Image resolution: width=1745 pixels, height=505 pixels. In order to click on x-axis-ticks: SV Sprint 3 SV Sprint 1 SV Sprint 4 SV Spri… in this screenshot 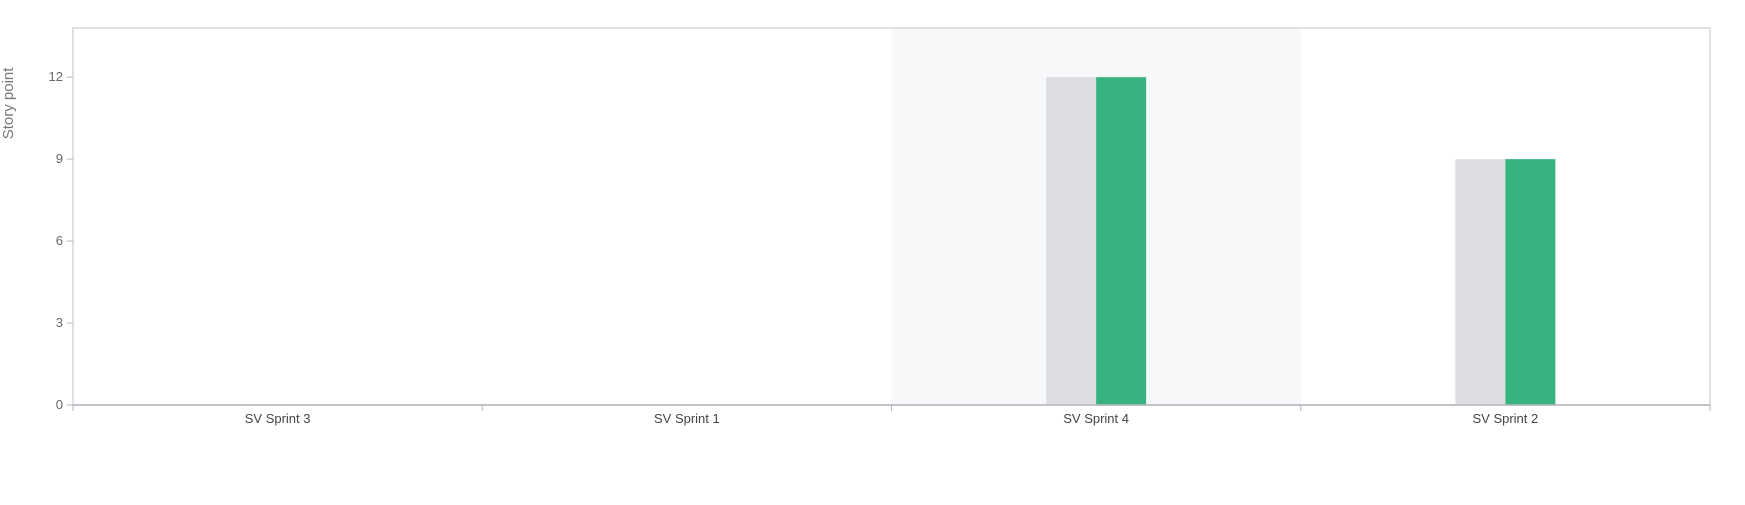, I will do `click(891, 415)`.